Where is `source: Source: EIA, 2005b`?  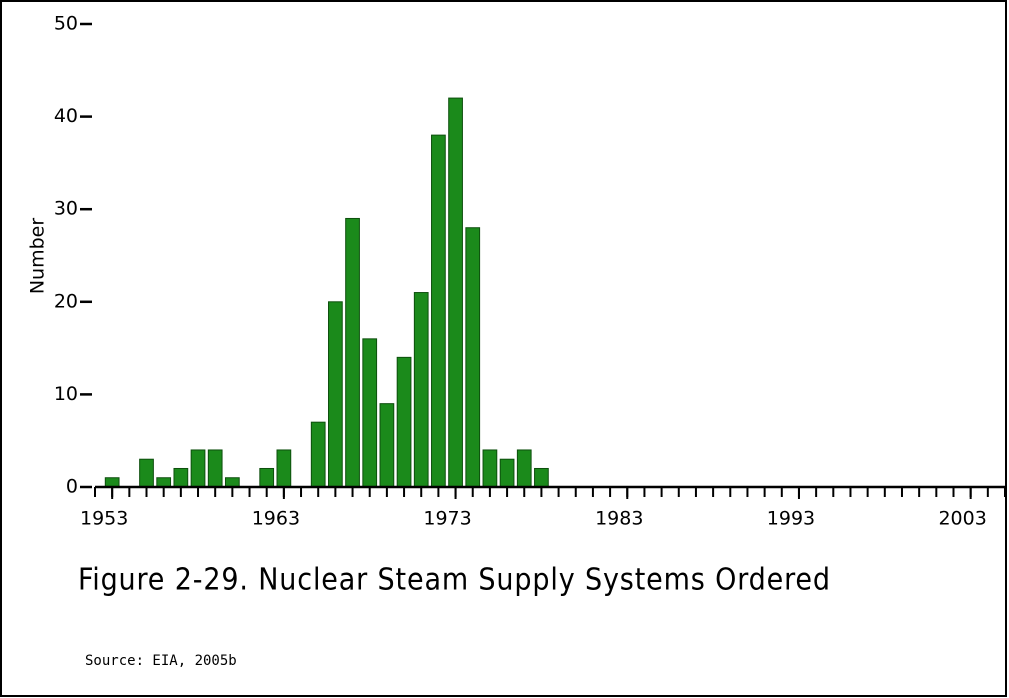 source: Source: EIA, 2005b is located at coordinates (161, 661).